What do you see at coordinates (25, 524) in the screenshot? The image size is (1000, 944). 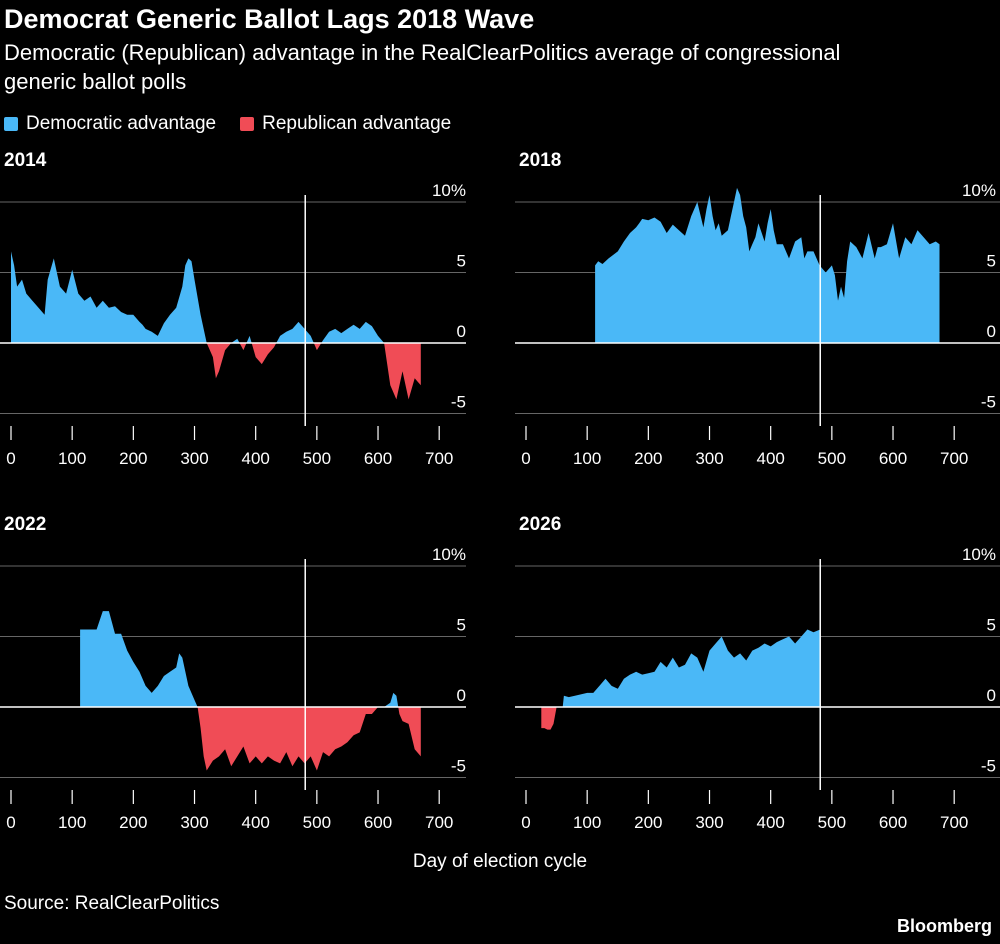 I see `panel-title-2022: 2022` at bounding box center [25, 524].